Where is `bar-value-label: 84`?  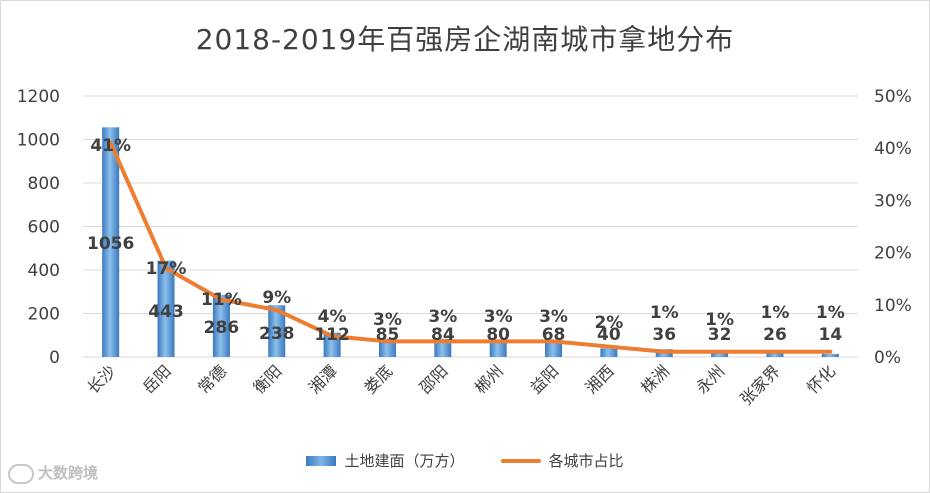 bar-value-label: 84 is located at coordinates (443, 335).